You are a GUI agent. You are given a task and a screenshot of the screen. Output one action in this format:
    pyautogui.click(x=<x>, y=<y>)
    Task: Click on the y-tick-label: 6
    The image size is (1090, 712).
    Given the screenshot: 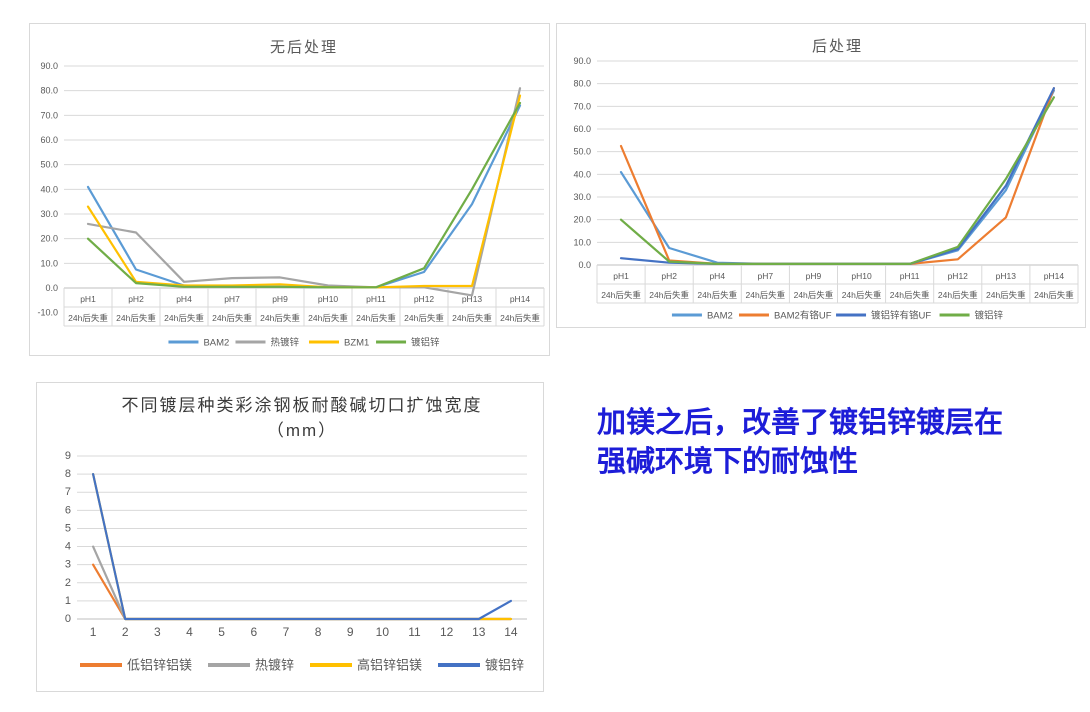 What is the action you would take?
    pyautogui.click(x=68, y=510)
    